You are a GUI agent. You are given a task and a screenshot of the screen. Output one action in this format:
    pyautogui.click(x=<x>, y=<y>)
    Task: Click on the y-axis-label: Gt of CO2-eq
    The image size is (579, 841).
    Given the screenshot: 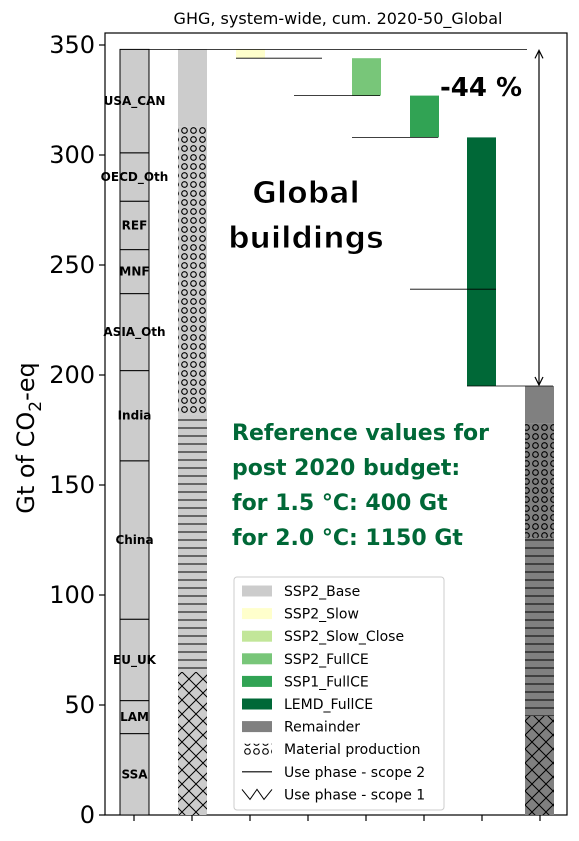 What is the action you would take?
    pyautogui.click(x=29, y=438)
    